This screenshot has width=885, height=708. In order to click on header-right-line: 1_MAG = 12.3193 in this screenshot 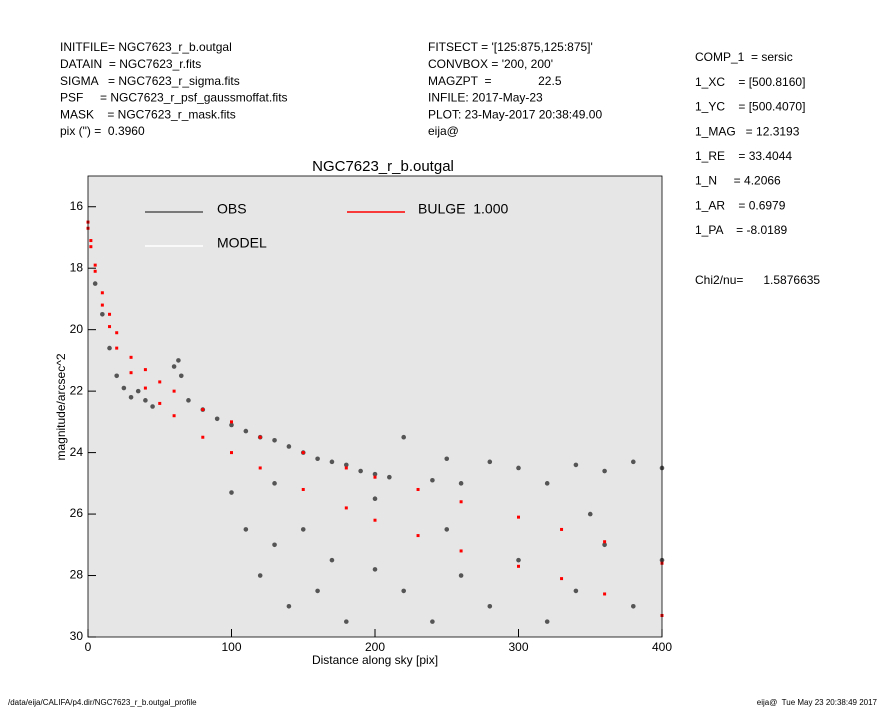, I will do `click(747, 131)`.